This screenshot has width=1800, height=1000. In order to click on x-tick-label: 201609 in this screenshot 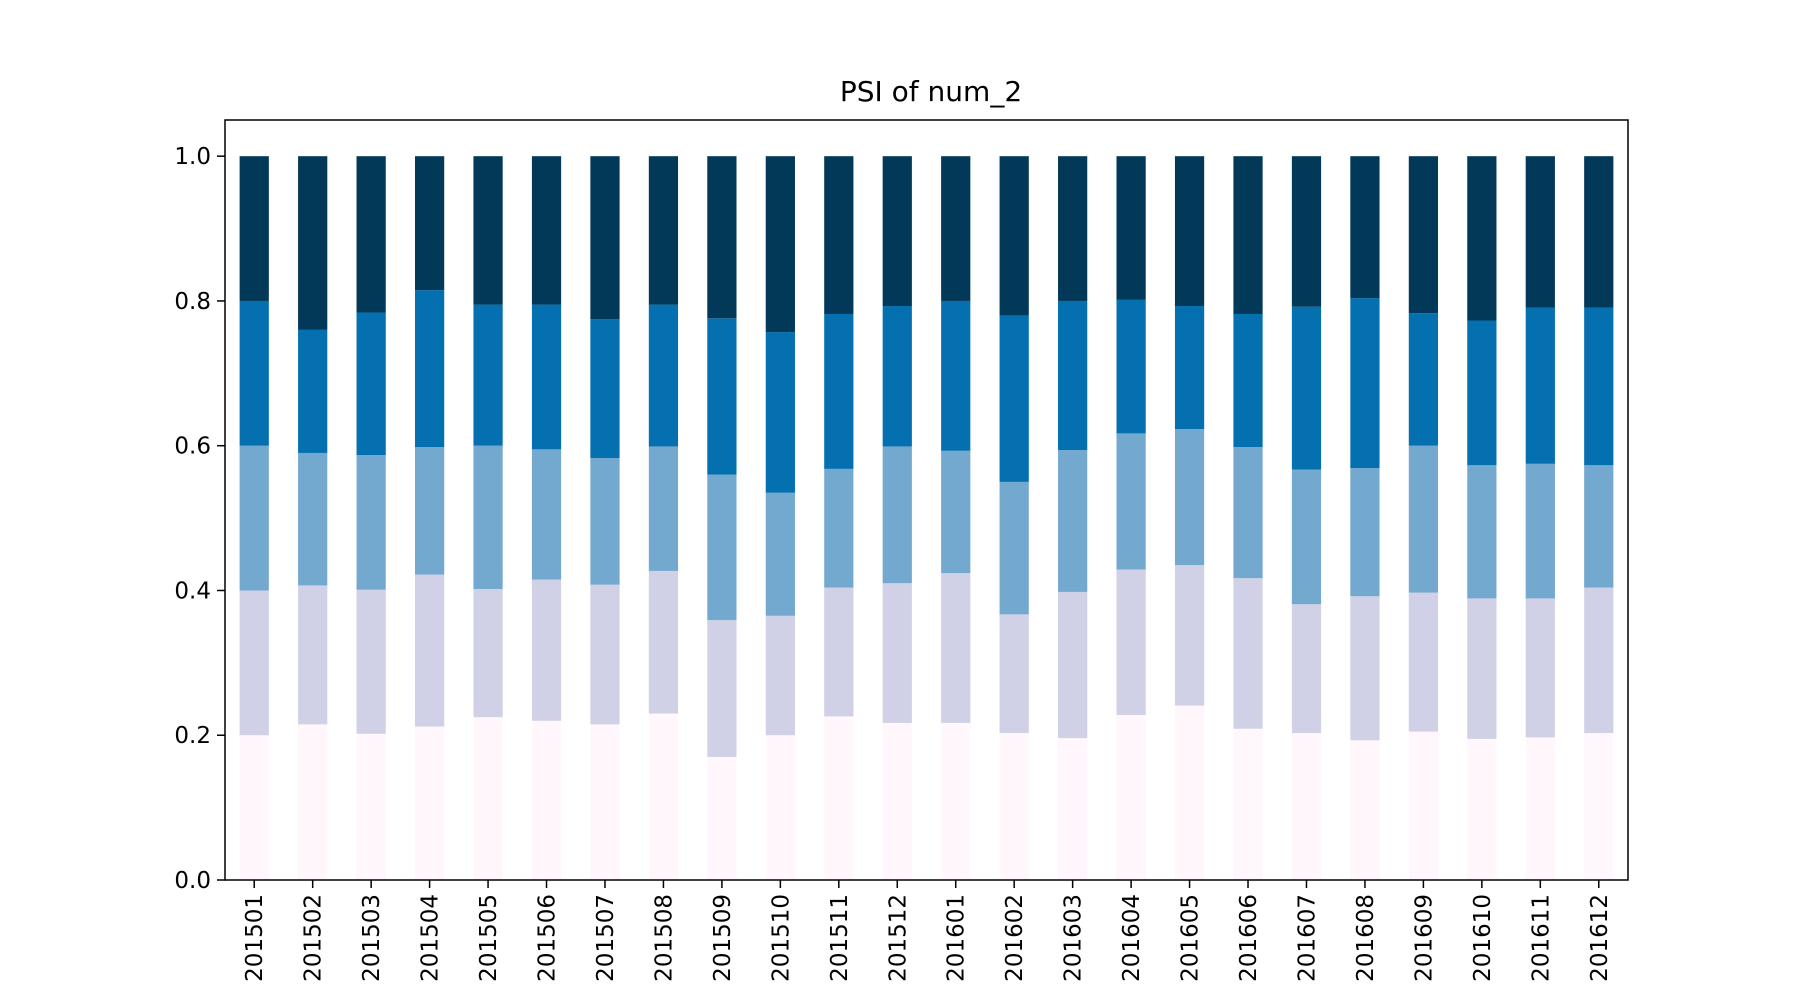, I will do `click(1424, 938)`.